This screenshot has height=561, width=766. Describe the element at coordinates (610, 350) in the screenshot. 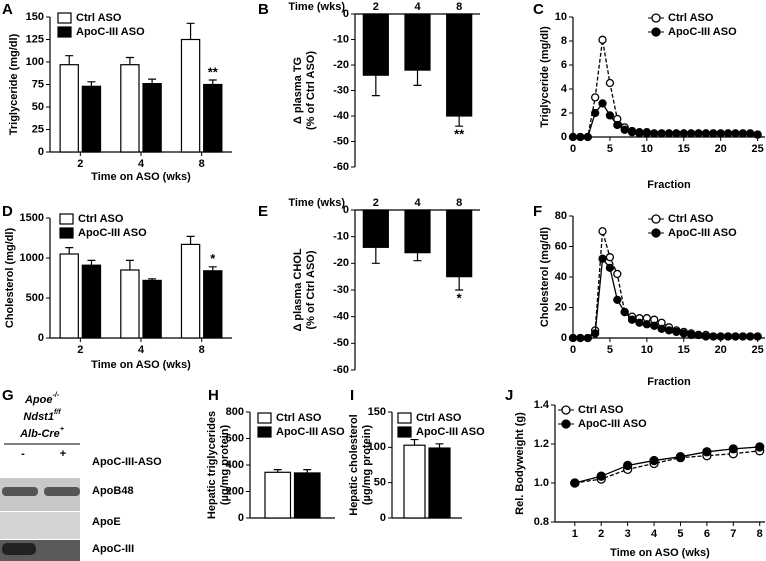

I see `x-tick-label: 5` at that location.